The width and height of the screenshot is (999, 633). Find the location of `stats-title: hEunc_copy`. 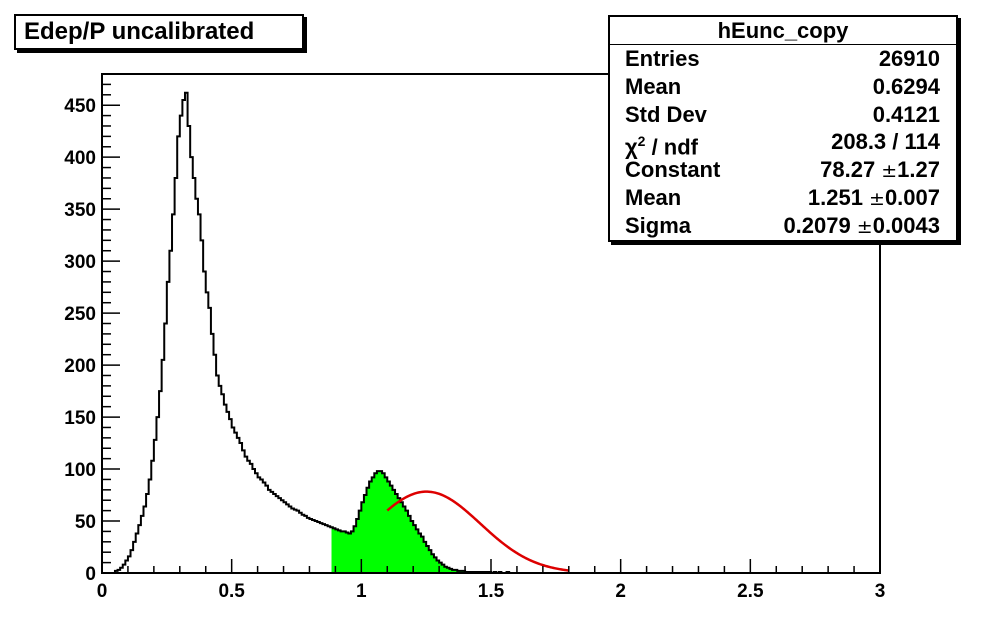

stats-title: hEunc_copy is located at coordinates (783, 31).